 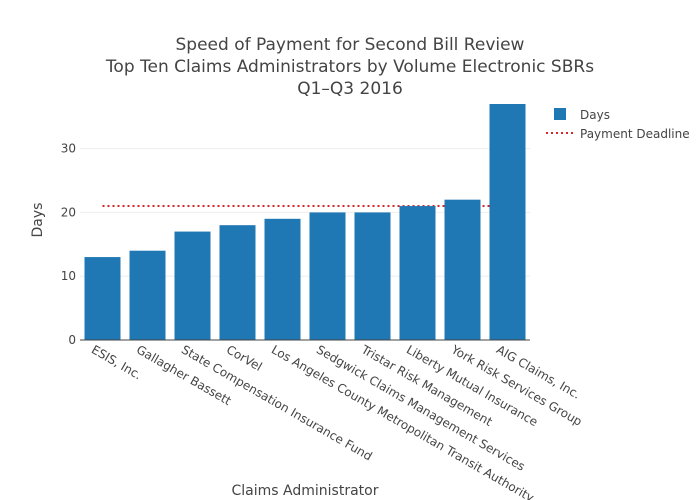 I want to click on y-axis-title: Days, so click(x=38, y=220).